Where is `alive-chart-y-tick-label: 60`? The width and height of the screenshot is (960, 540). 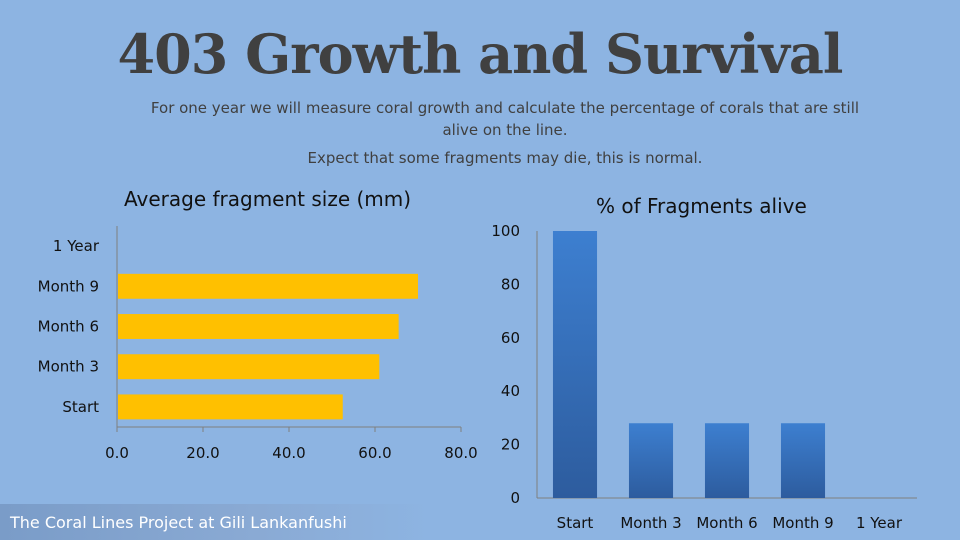 alive-chart-y-tick-label: 60 is located at coordinates (510, 338).